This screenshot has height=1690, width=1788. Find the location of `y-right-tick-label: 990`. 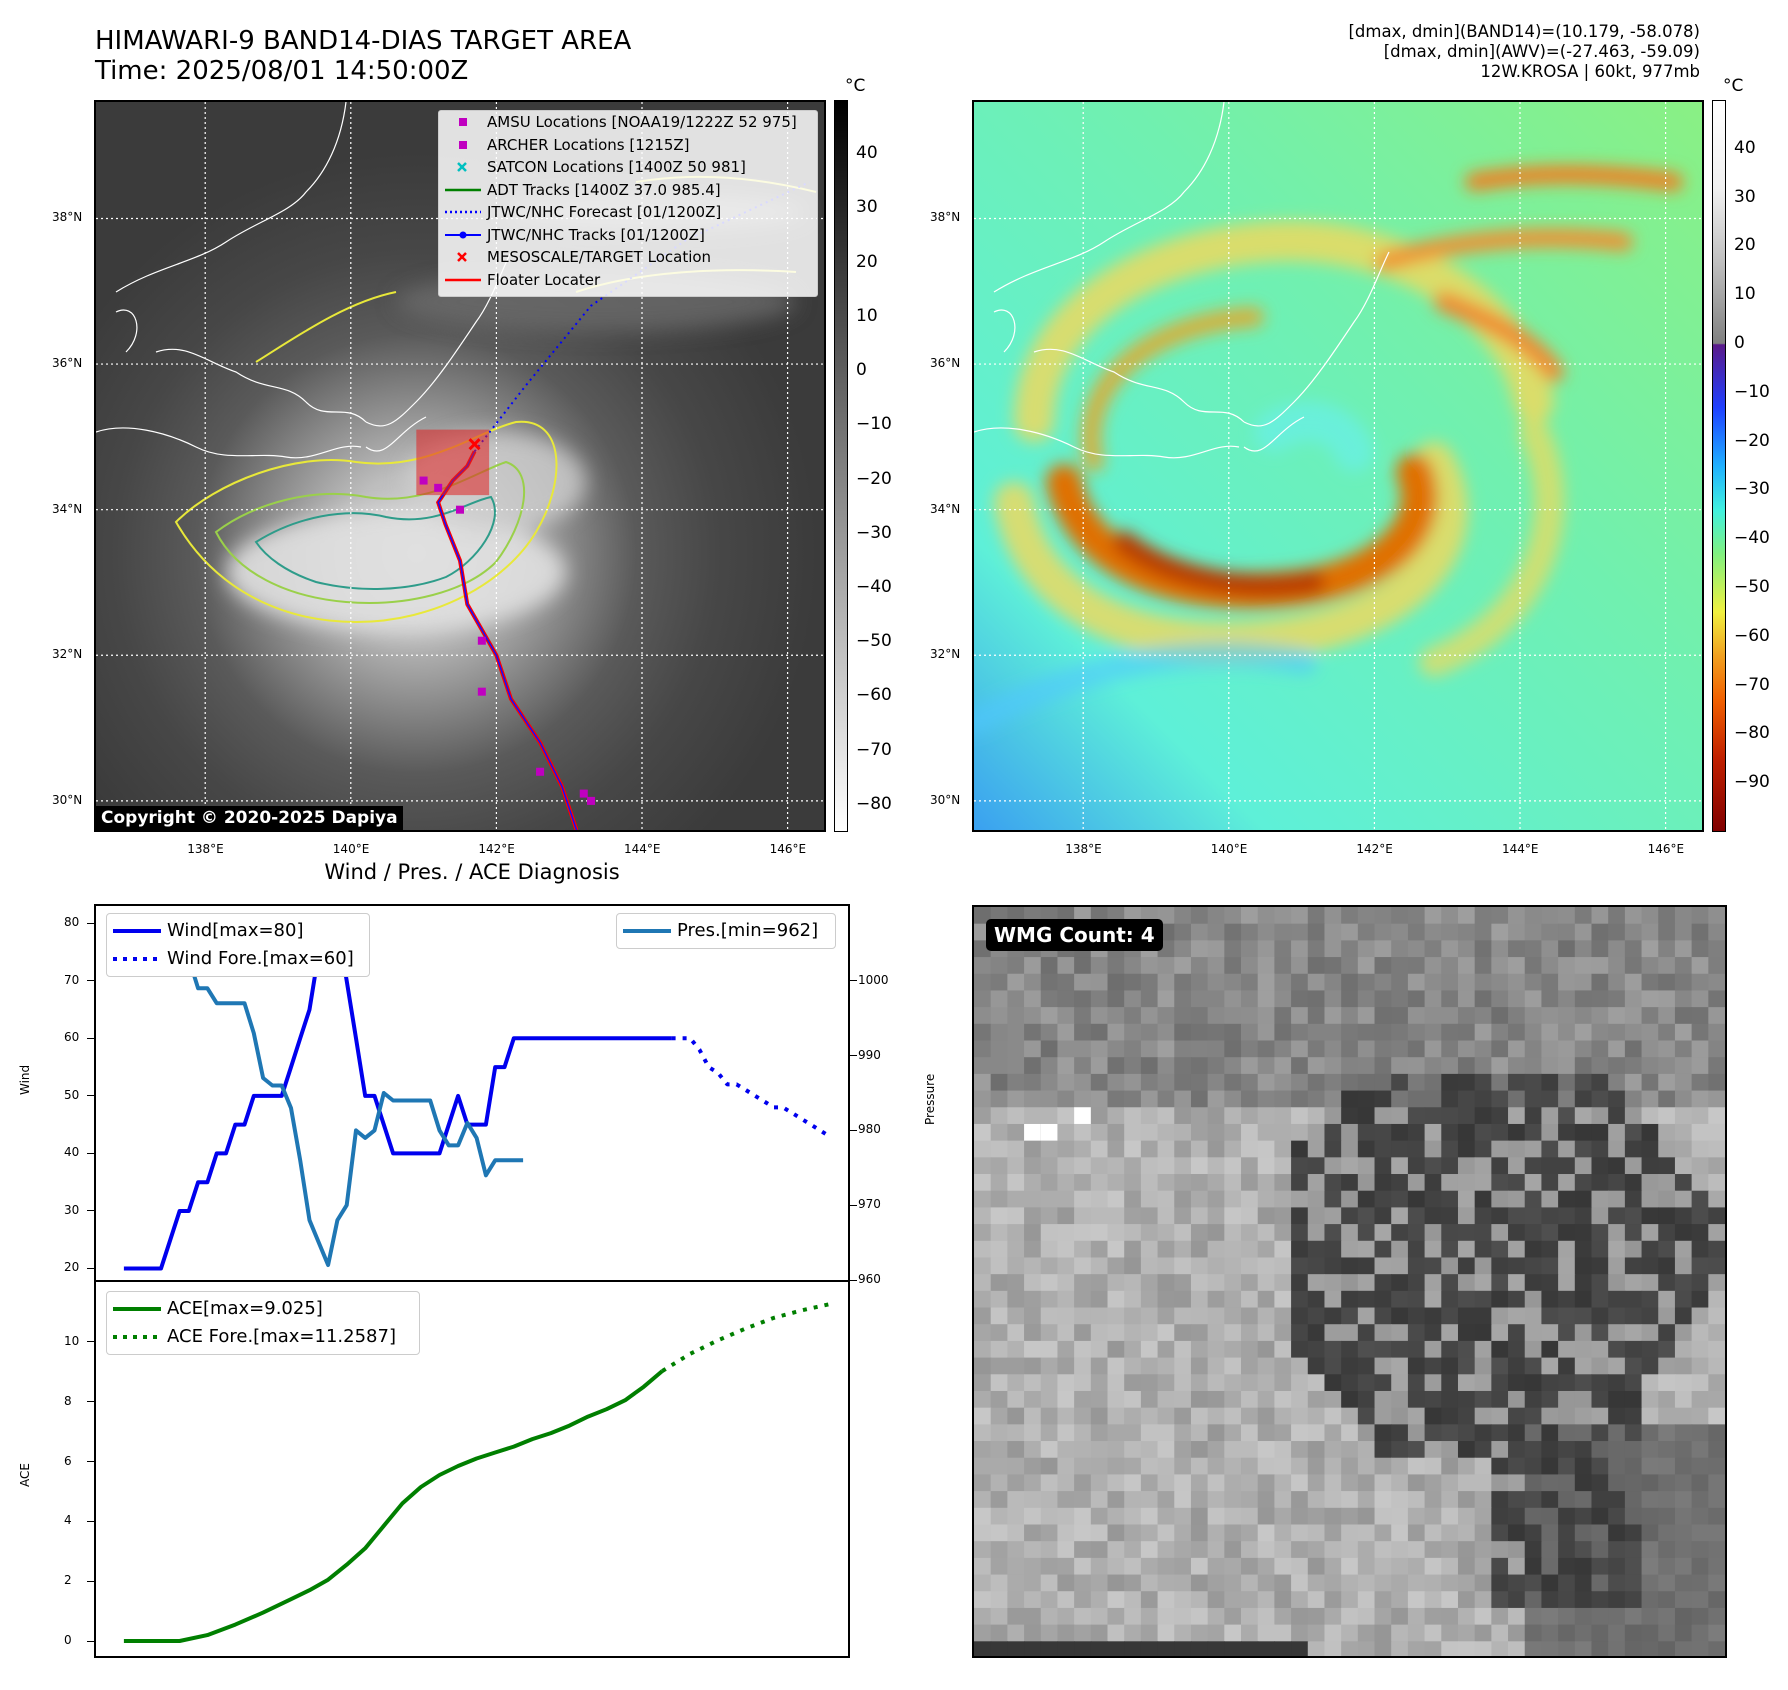

y-right-tick-label: 990 is located at coordinates (869, 1054).